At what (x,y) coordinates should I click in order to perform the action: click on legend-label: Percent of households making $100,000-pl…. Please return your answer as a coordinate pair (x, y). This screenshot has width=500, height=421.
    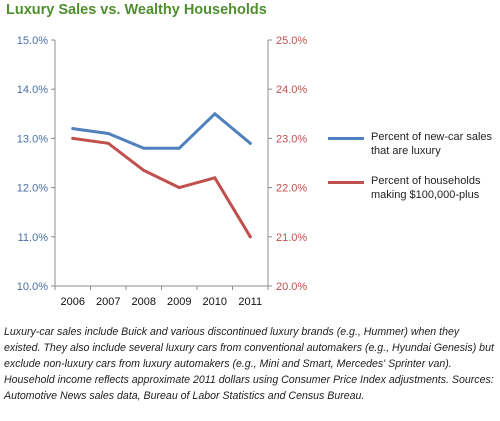
    Looking at the image, I should click on (426, 188).